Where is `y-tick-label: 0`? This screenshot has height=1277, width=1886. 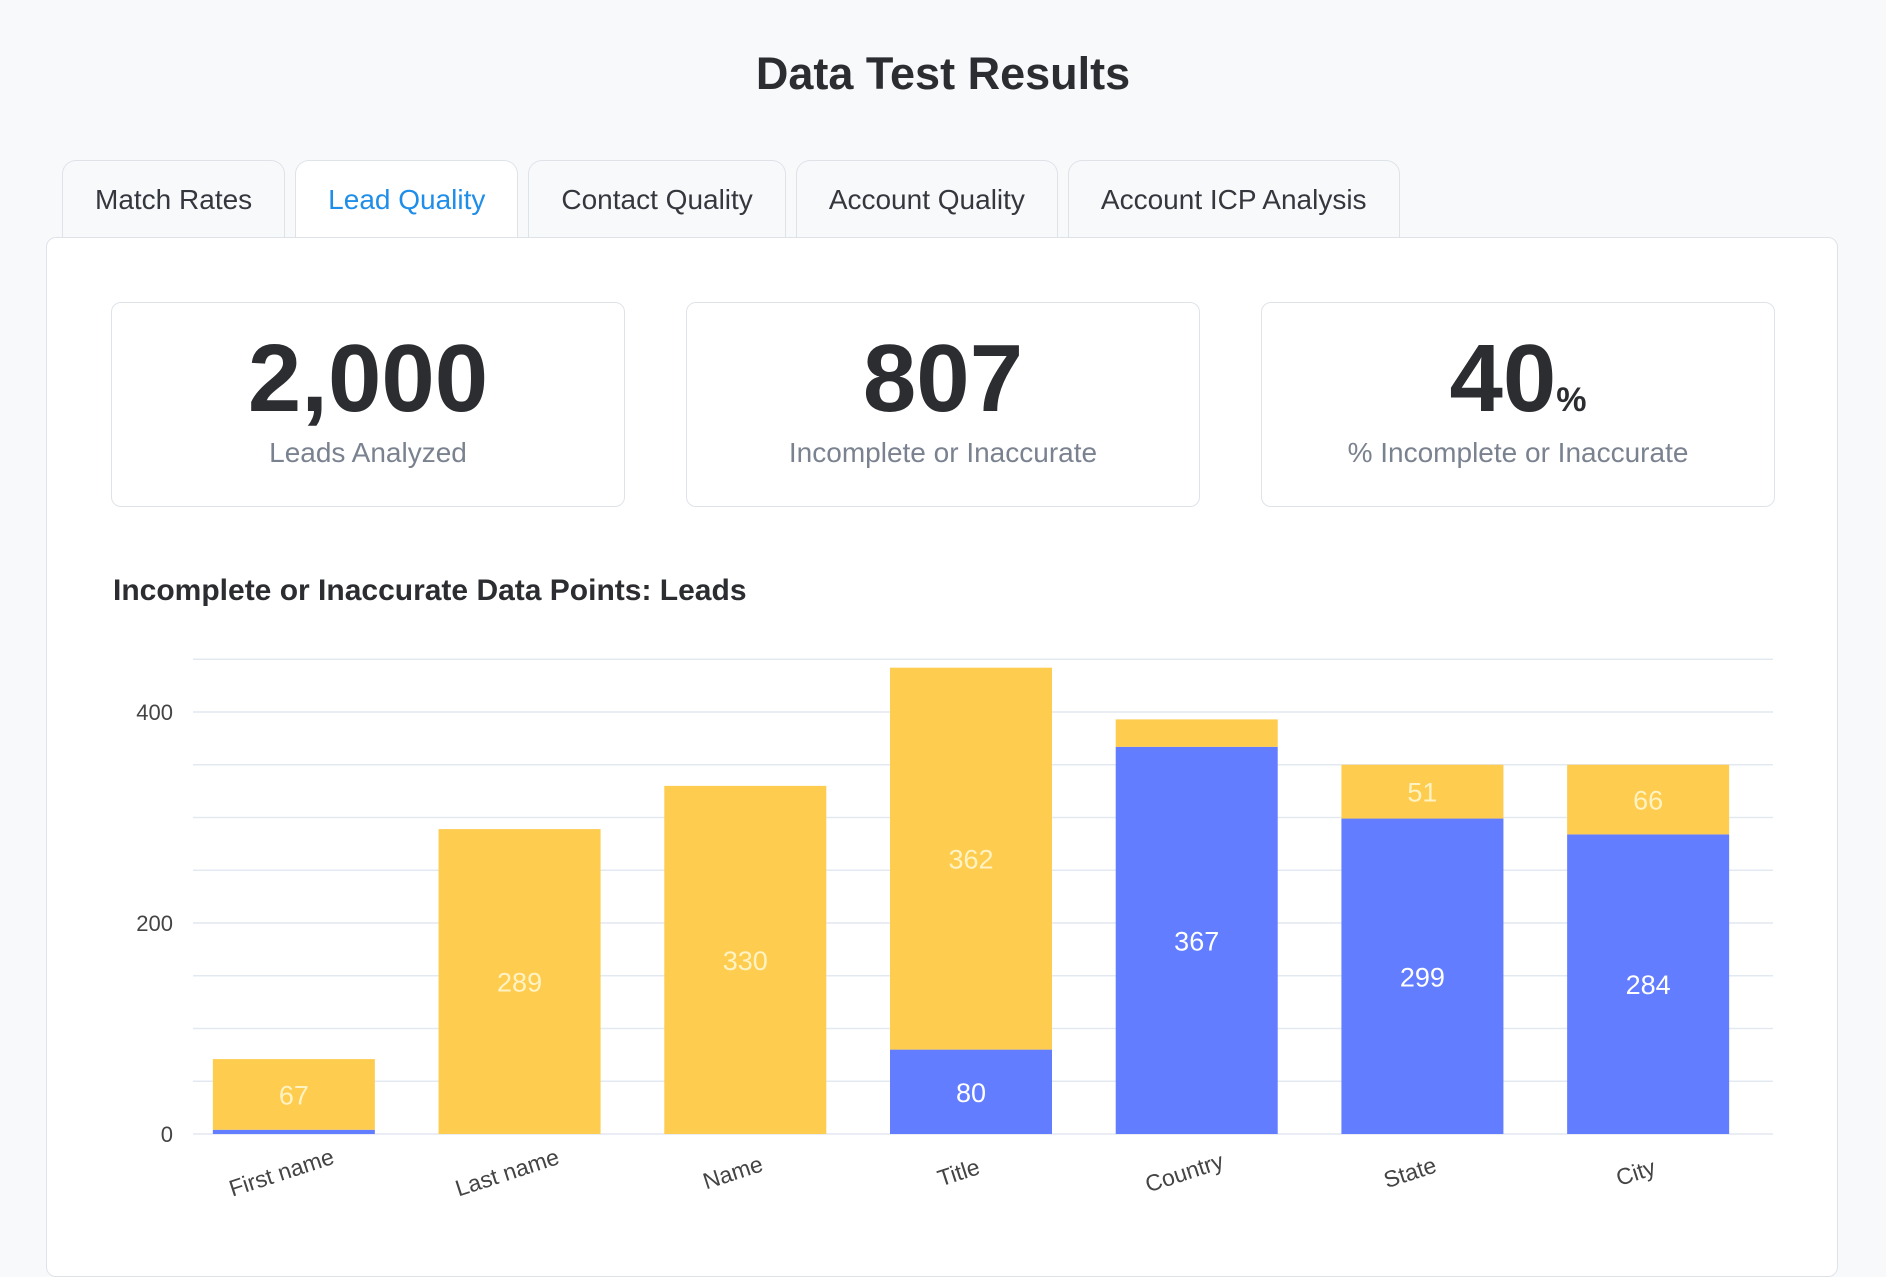 y-tick-label: 0 is located at coordinates (167, 1134).